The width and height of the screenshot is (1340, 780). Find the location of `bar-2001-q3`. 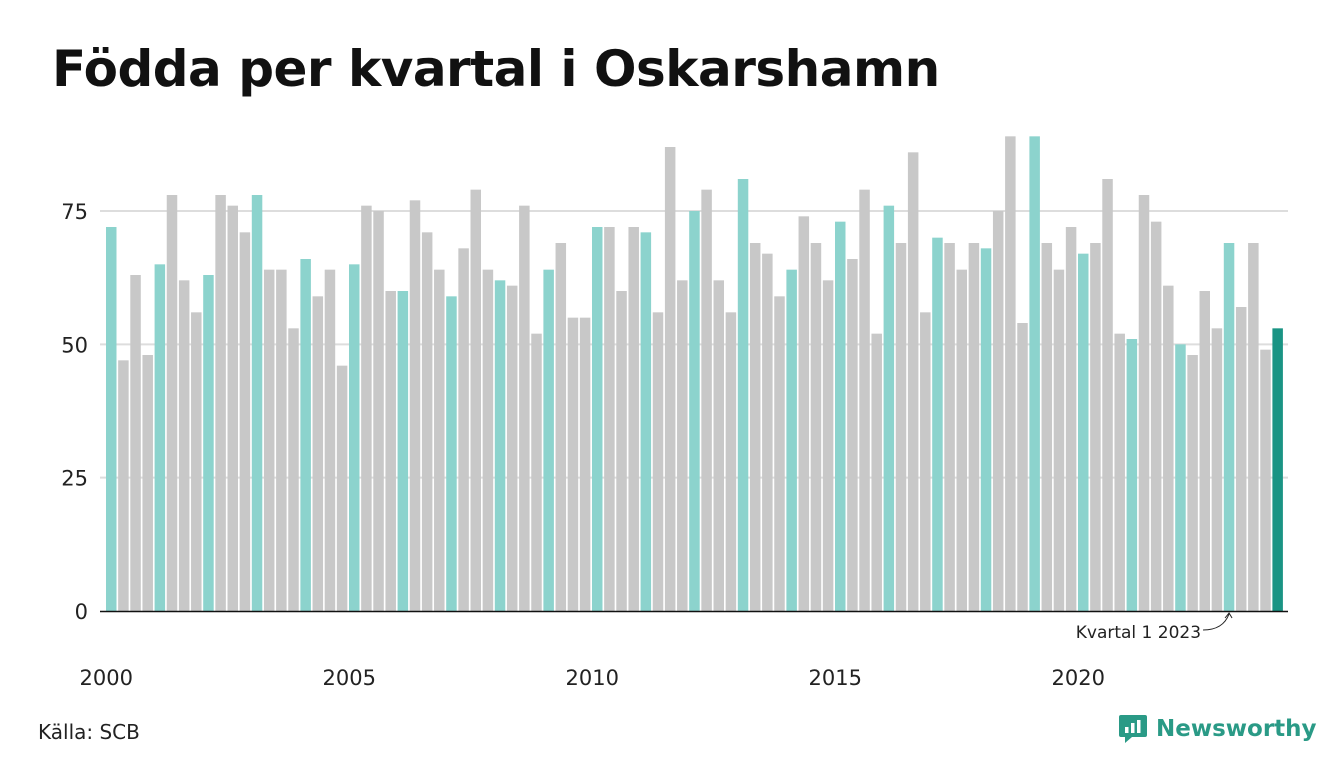

bar-2001-q3 is located at coordinates (184, 445).